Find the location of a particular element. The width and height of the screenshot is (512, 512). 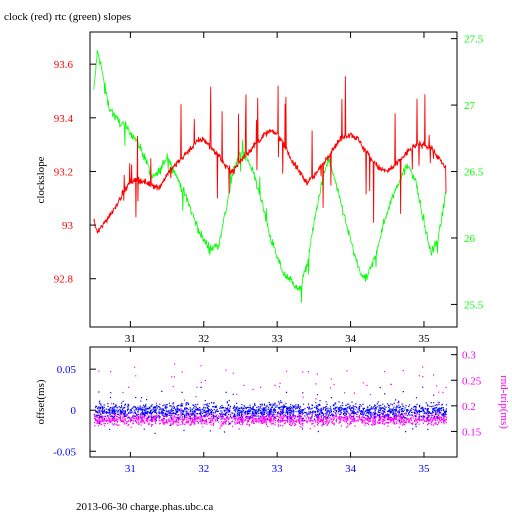

top-x-tick-label: 35 is located at coordinates (424, 339).